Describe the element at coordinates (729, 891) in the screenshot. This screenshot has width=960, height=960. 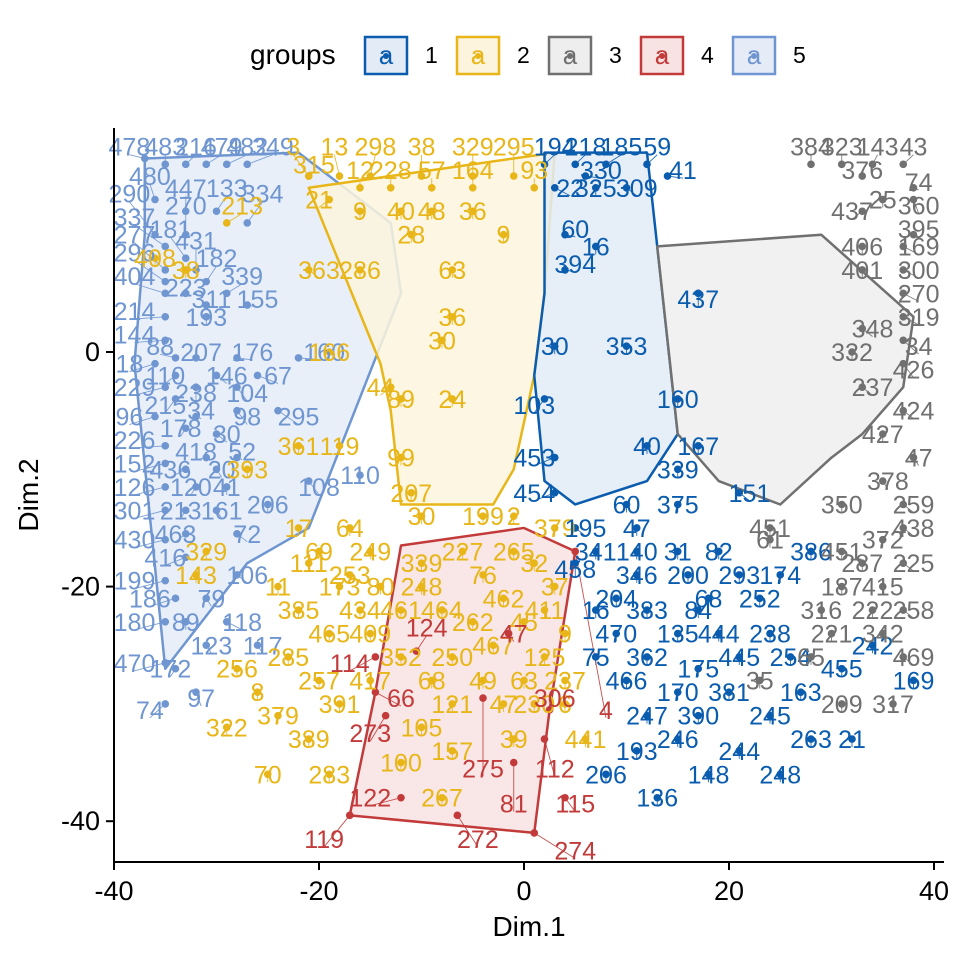
I see `x-tick-label: 20` at that location.